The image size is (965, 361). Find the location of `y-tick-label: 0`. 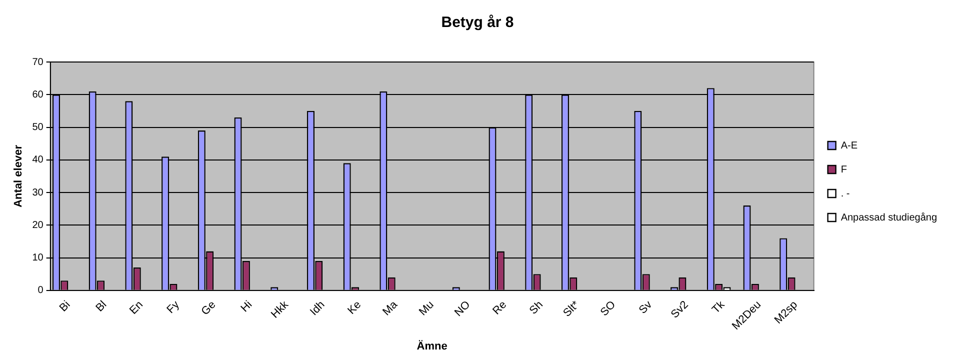

y-tick-label: 0 is located at coordinates (41, 290).